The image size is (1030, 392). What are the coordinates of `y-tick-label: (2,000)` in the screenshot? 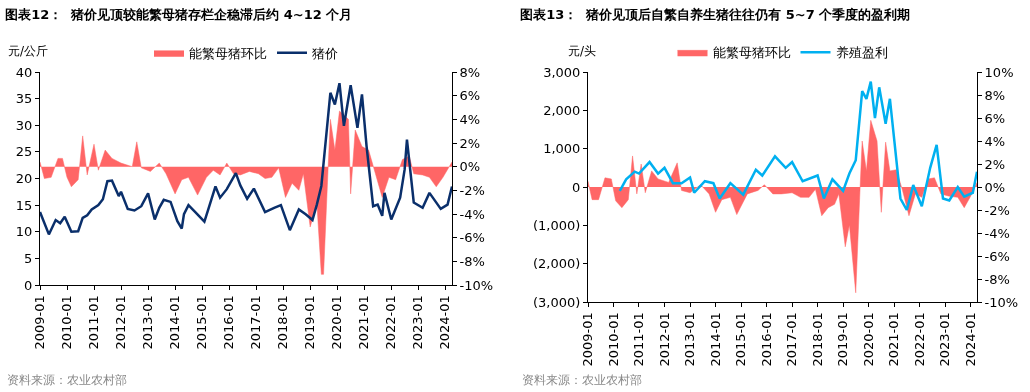 It's located at (557, 264).